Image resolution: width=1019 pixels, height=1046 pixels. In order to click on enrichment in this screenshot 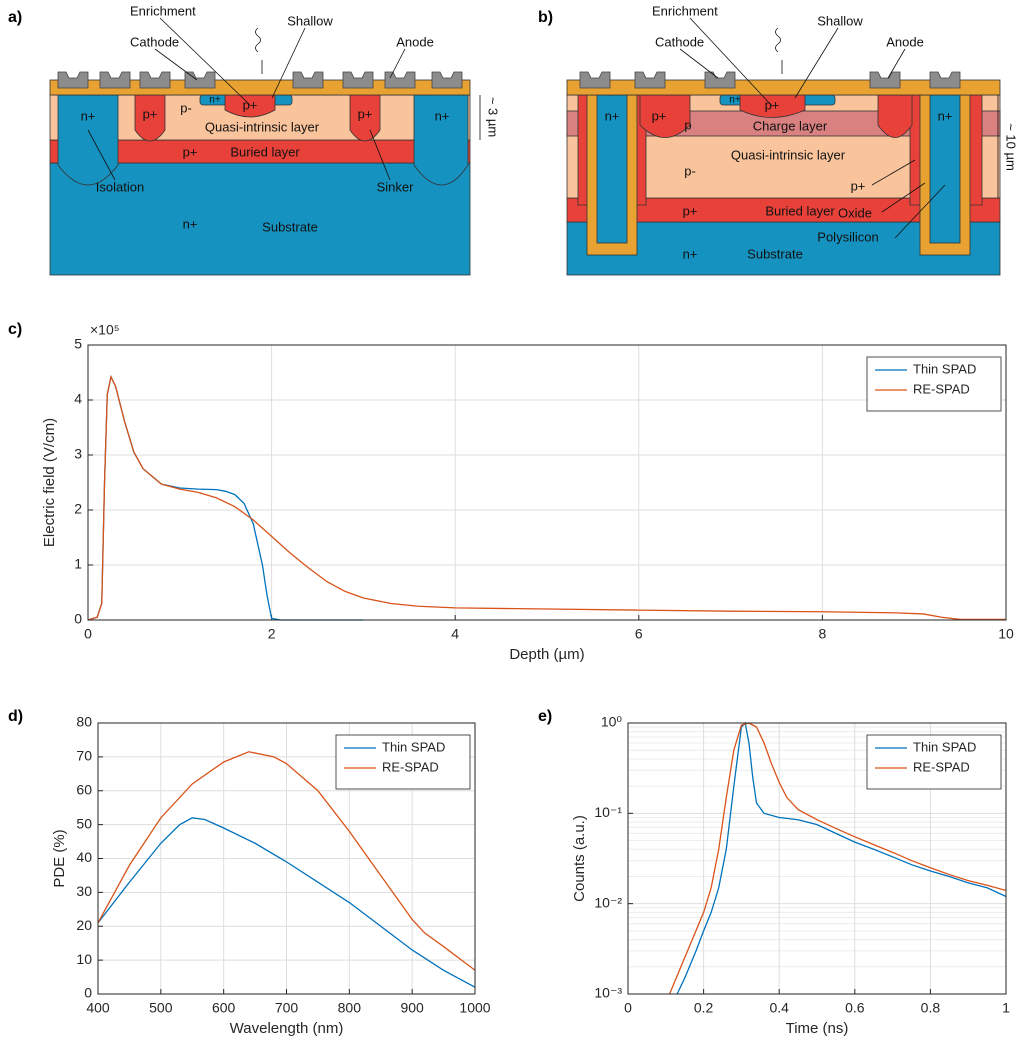, I will do `click(250, 106)`.